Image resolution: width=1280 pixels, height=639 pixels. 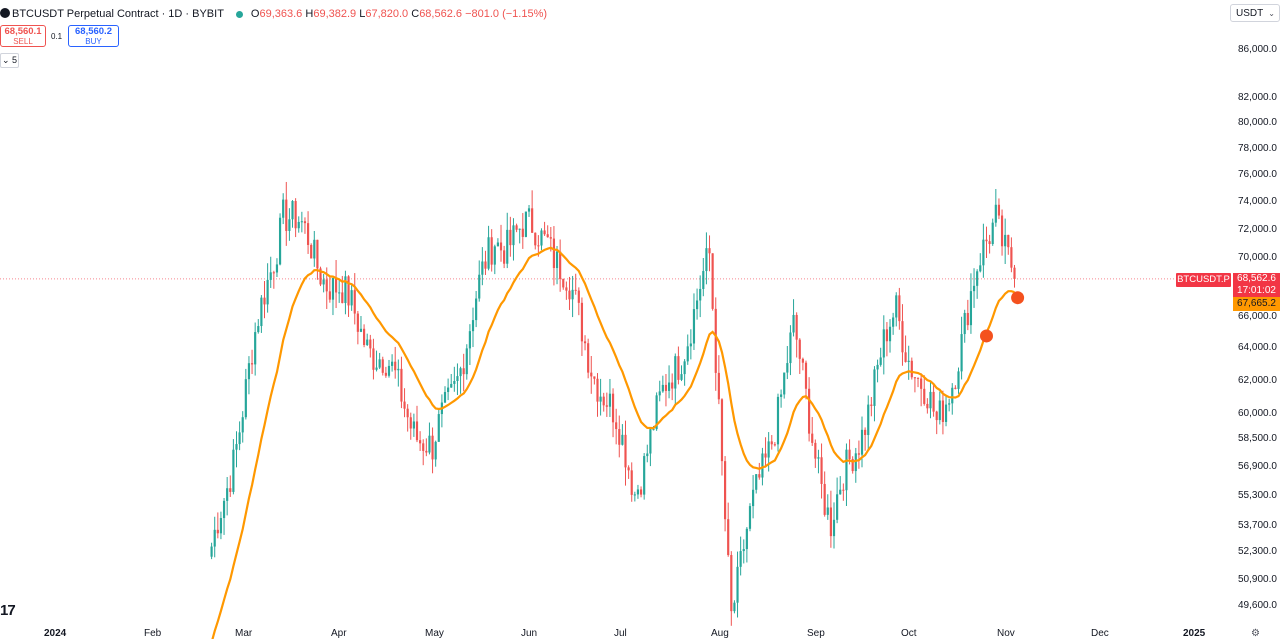 I want to click on symbol-badge: BTCUSDT.P, so click(x=1203, y=280).